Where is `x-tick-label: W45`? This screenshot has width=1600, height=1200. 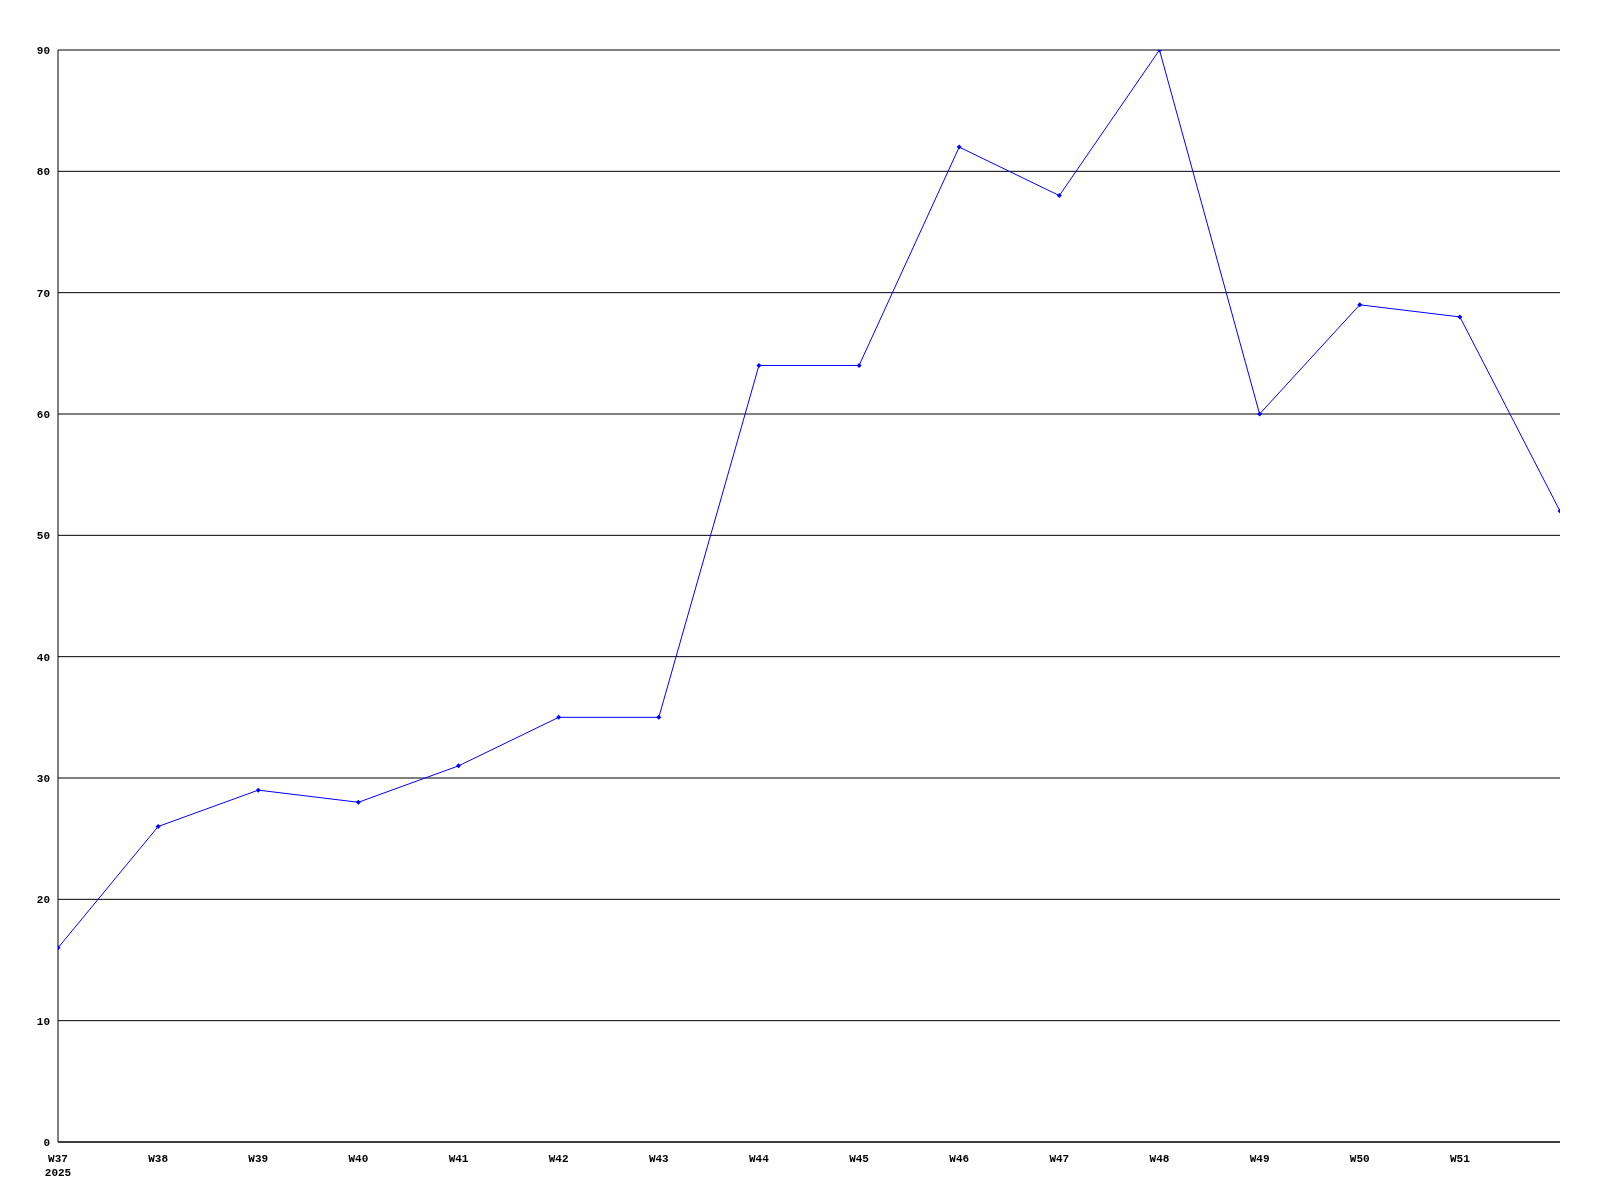 x-tick-label: W45 is located at coordinates (859, 1159).